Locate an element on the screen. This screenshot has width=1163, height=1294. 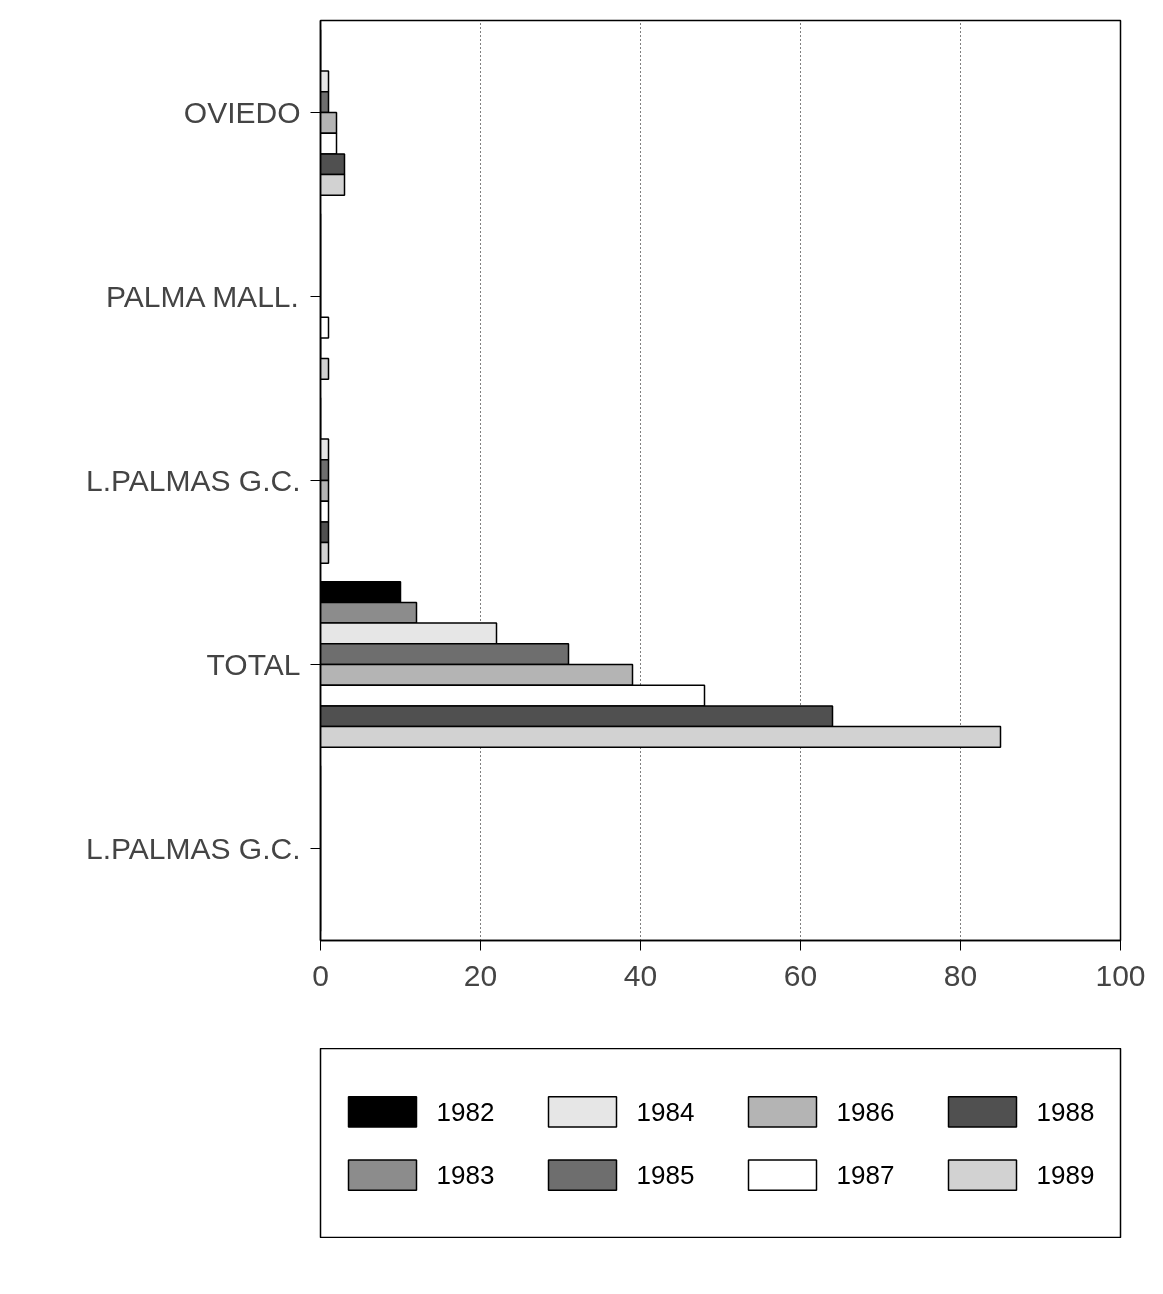
x-tick-label: 40 is located at coordinates (640, 975).